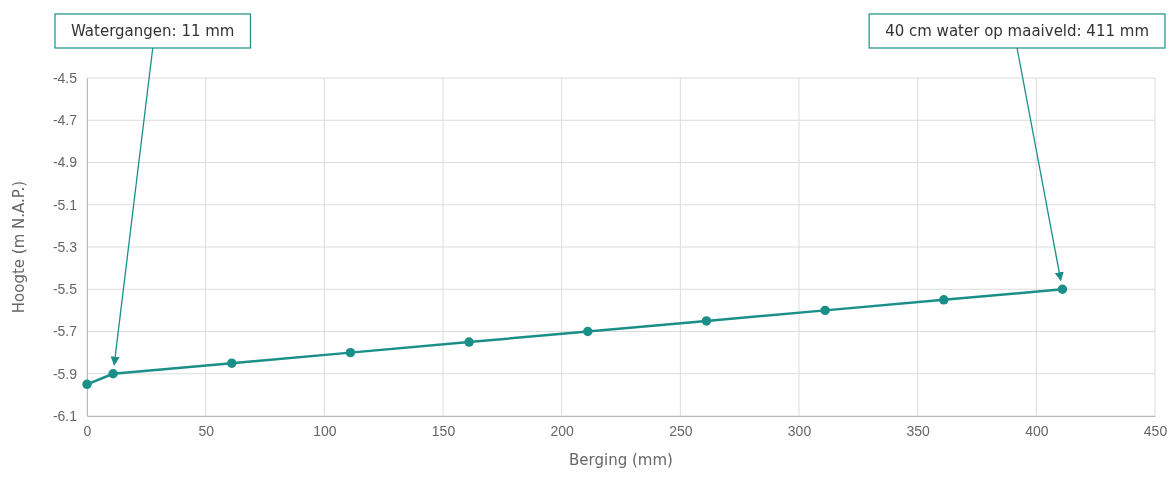 Image resolution: width=1175 pixels, height=479 pixels. What do you see at coordinates (799, 430) in the screenshot?
I see `x-tick-label: 300` at bounding box center [799, 430].